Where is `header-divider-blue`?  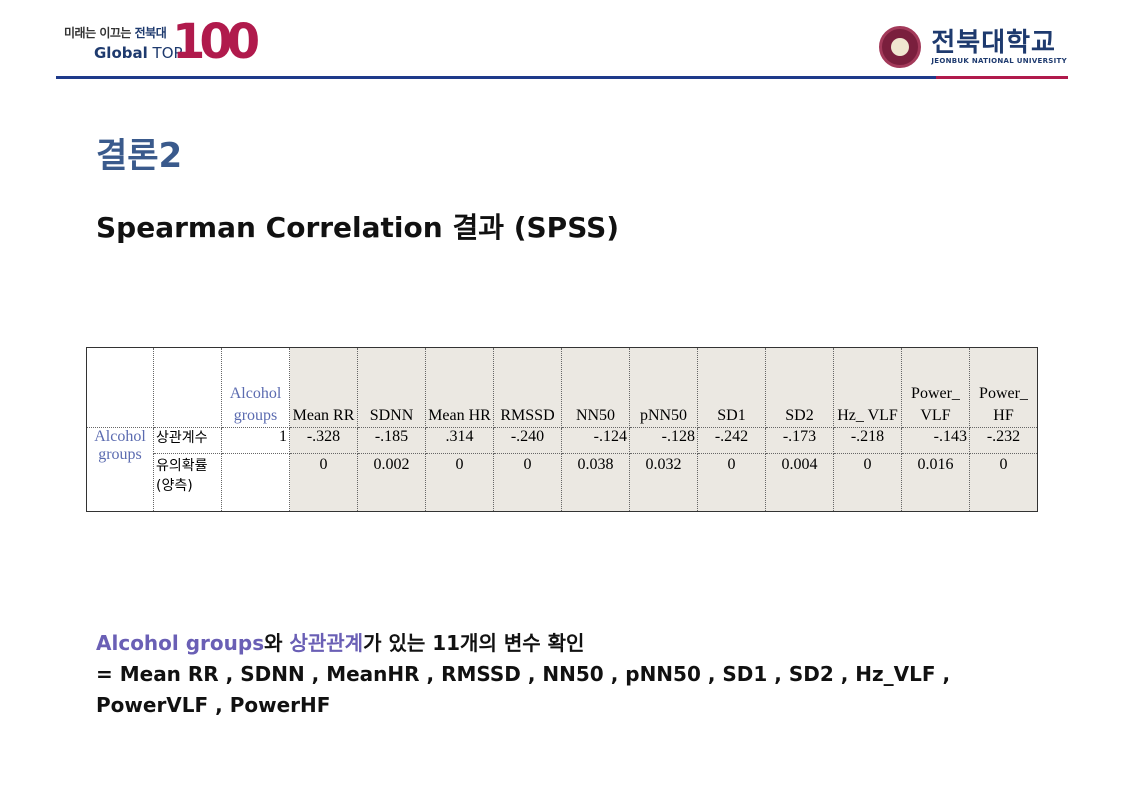 header-divider-blue is located at coordinates (496, 77).